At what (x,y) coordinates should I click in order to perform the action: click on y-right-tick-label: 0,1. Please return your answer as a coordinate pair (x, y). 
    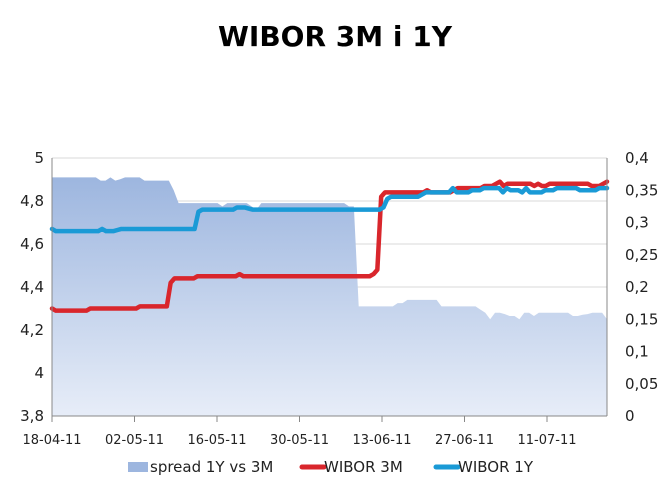
    Looking at the image, I should click on (637, 352).